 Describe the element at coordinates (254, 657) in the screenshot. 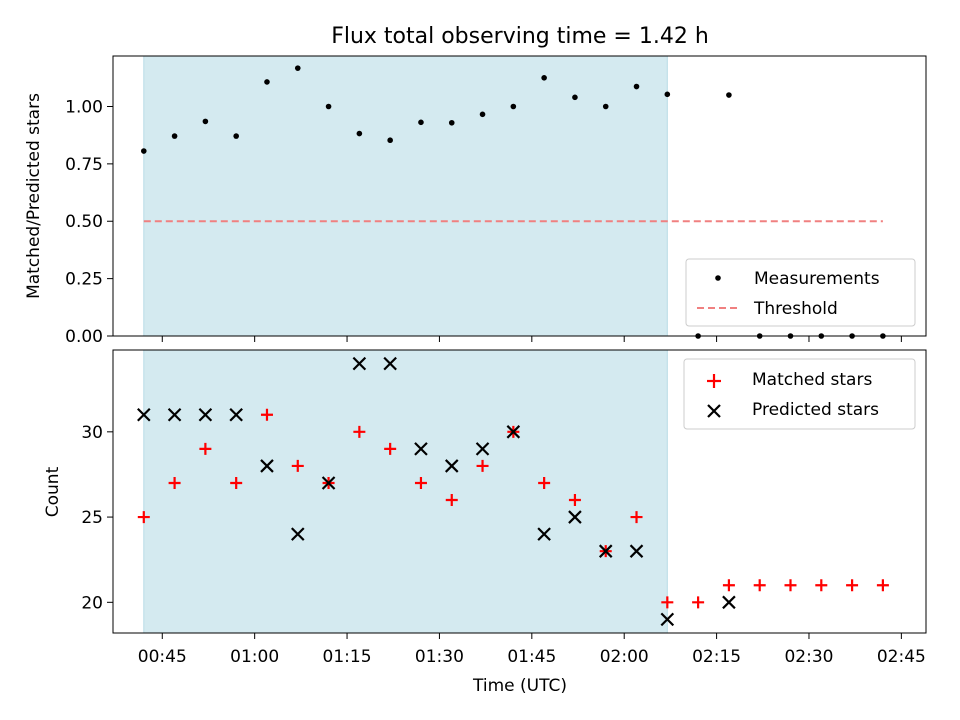

I see `count-xtick-label: 01:00` at that location.